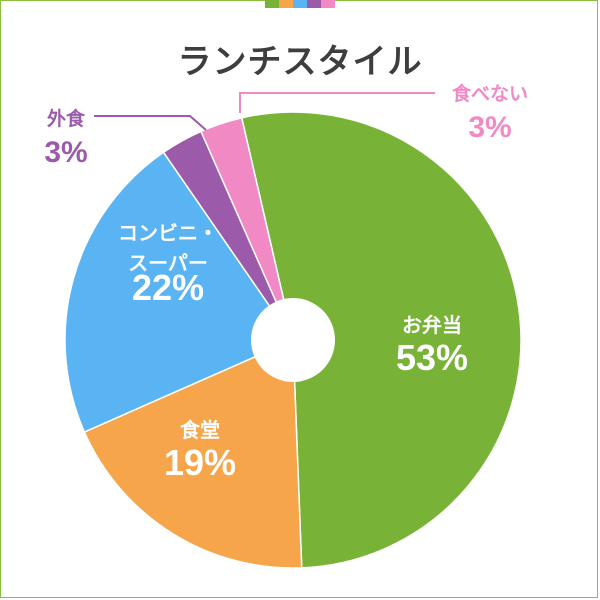 This screenshot has height=600, width=600. Describe the element at coordinates (168, 233) in the screenshot. I see `slice-label-2: コンビニ・` at that location.